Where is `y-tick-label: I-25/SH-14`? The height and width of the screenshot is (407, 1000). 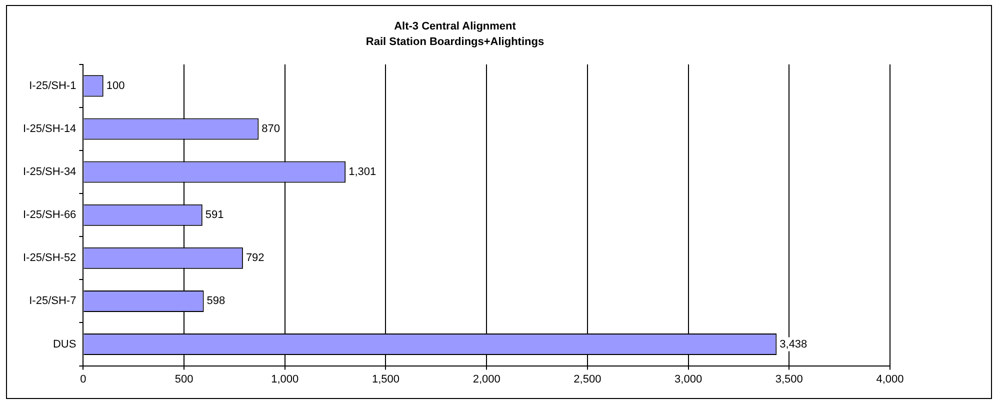
y-tick-label: I-25/SH-14 is located at coordinates (49, 129).